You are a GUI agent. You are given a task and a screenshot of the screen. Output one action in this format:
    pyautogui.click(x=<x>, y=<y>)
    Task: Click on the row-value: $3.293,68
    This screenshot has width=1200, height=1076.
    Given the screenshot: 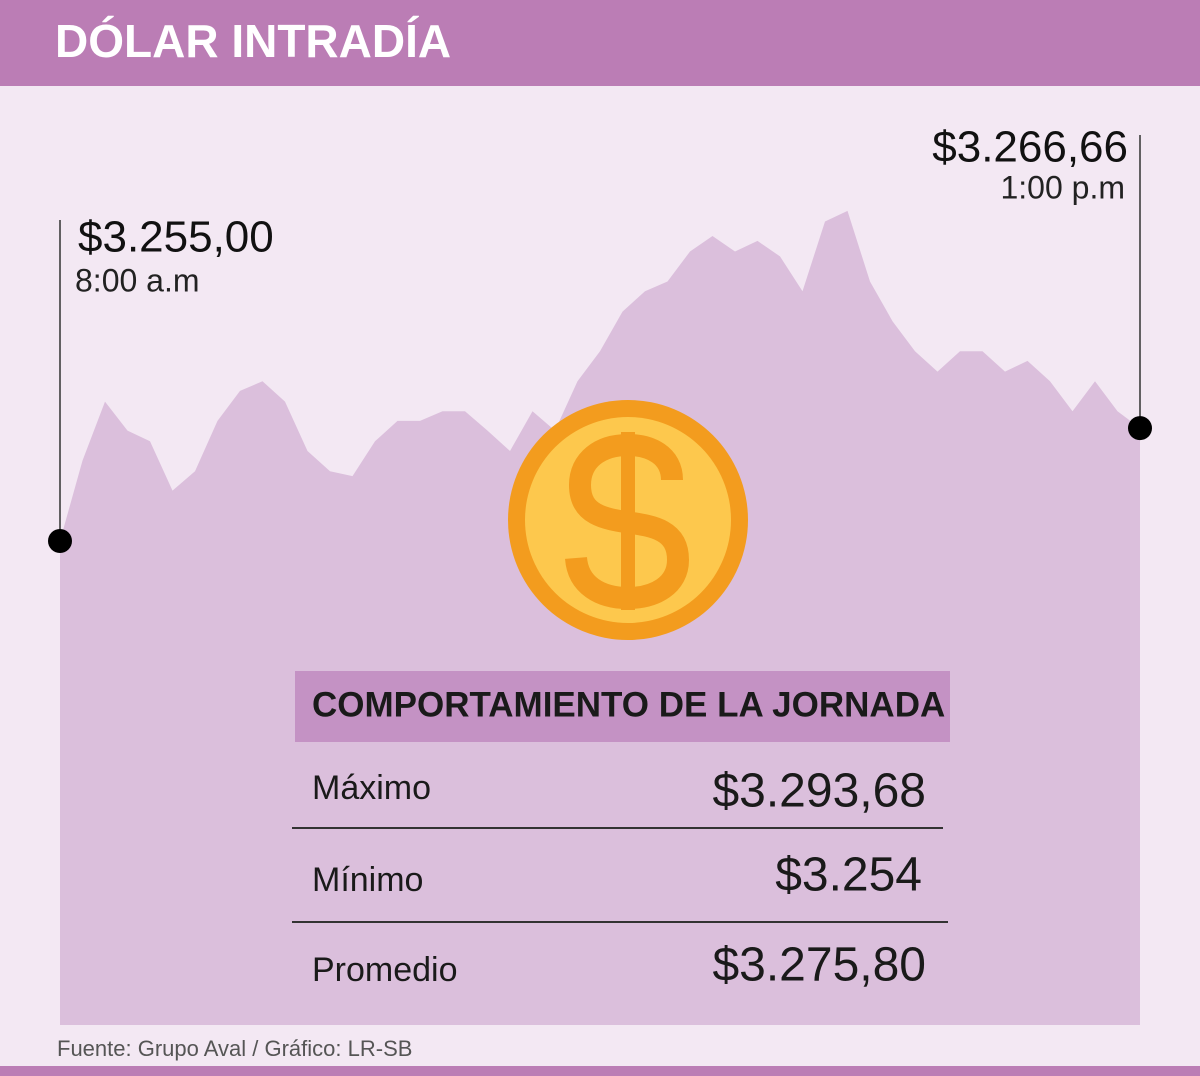 What is the action you would take?
    pyautogui.click(x=819, y=791)
    